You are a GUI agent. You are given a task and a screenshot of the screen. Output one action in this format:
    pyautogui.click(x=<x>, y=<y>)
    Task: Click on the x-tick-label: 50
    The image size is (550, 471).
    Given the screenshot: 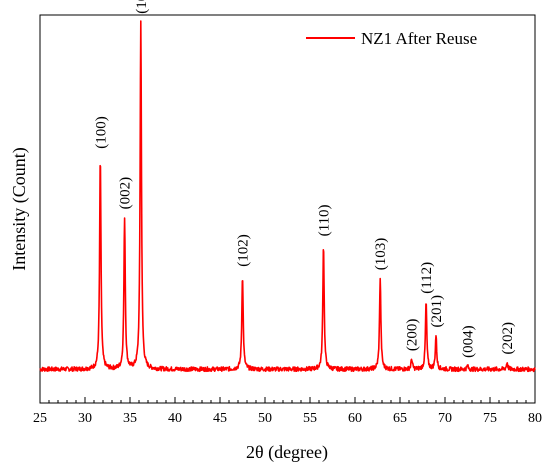 What is the action you would take?
    pyautogui.click(x=265, y=418)
    